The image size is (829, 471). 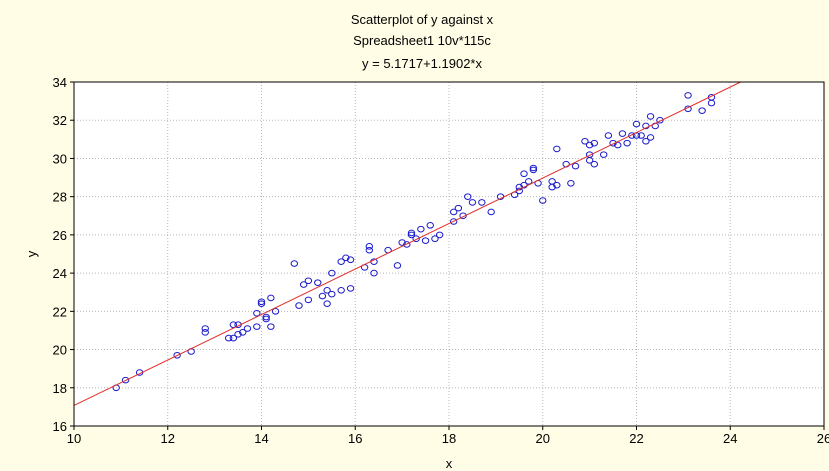 What do you see at coordinates (449, 463) in the screenshot?
I see `x-axis-label: x` at bounding box center [449, 463].